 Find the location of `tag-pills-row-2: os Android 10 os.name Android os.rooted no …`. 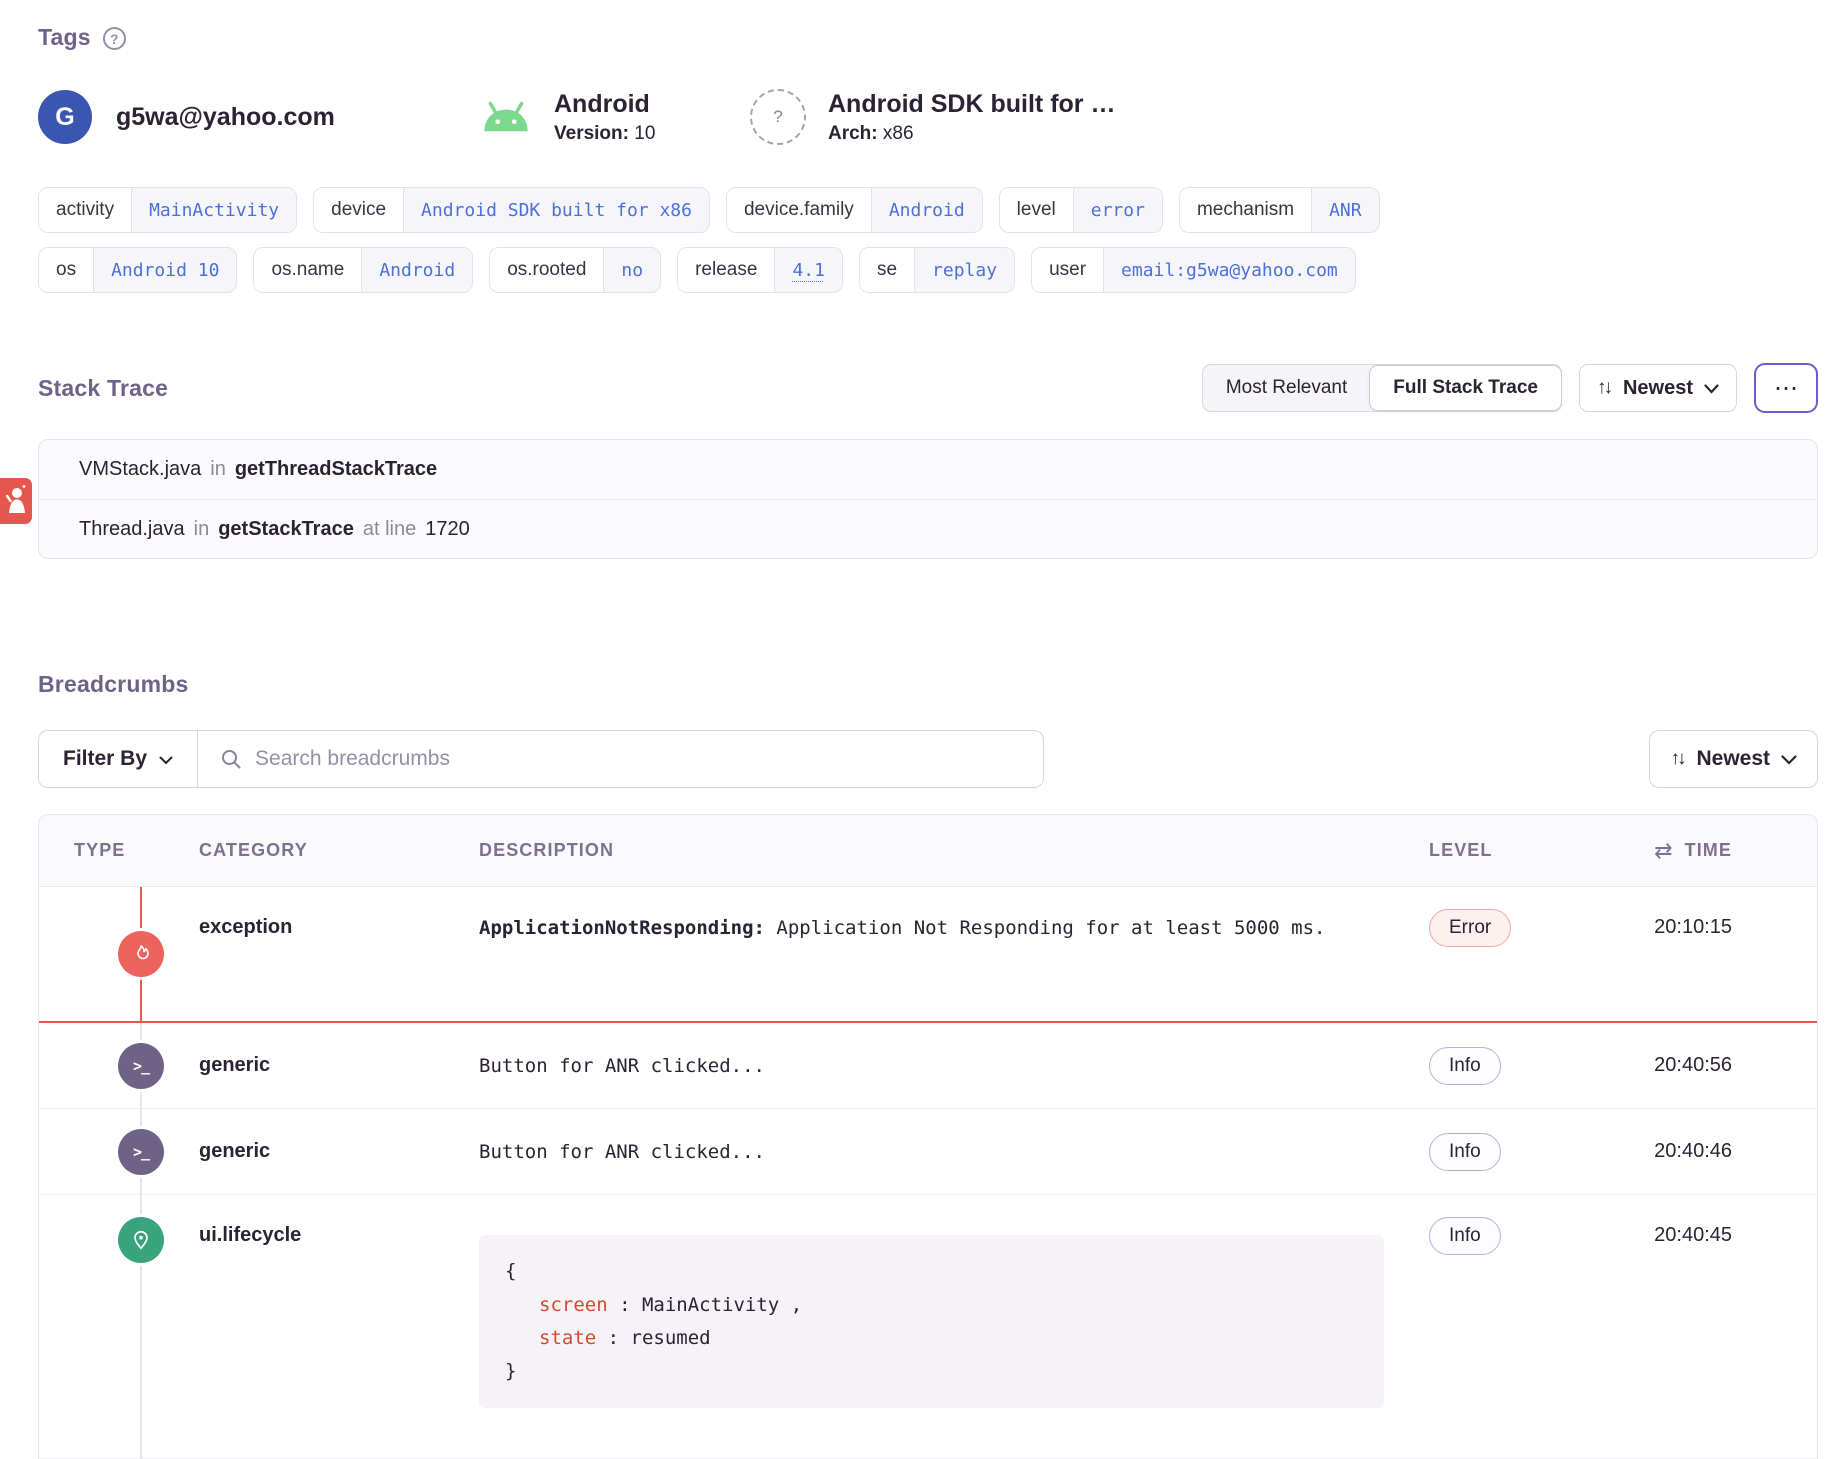

tag-pills-row-2: os Android 10 os.name Android os.rooted no … is located at coordinates (928, 270).